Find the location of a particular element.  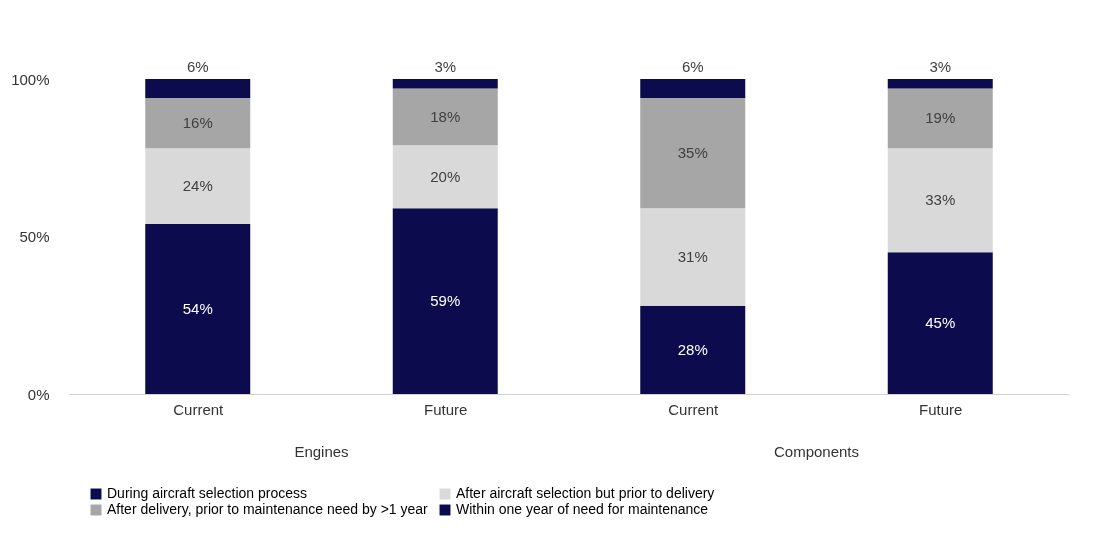

data-label: 45% is located at coordinates (940, 323).